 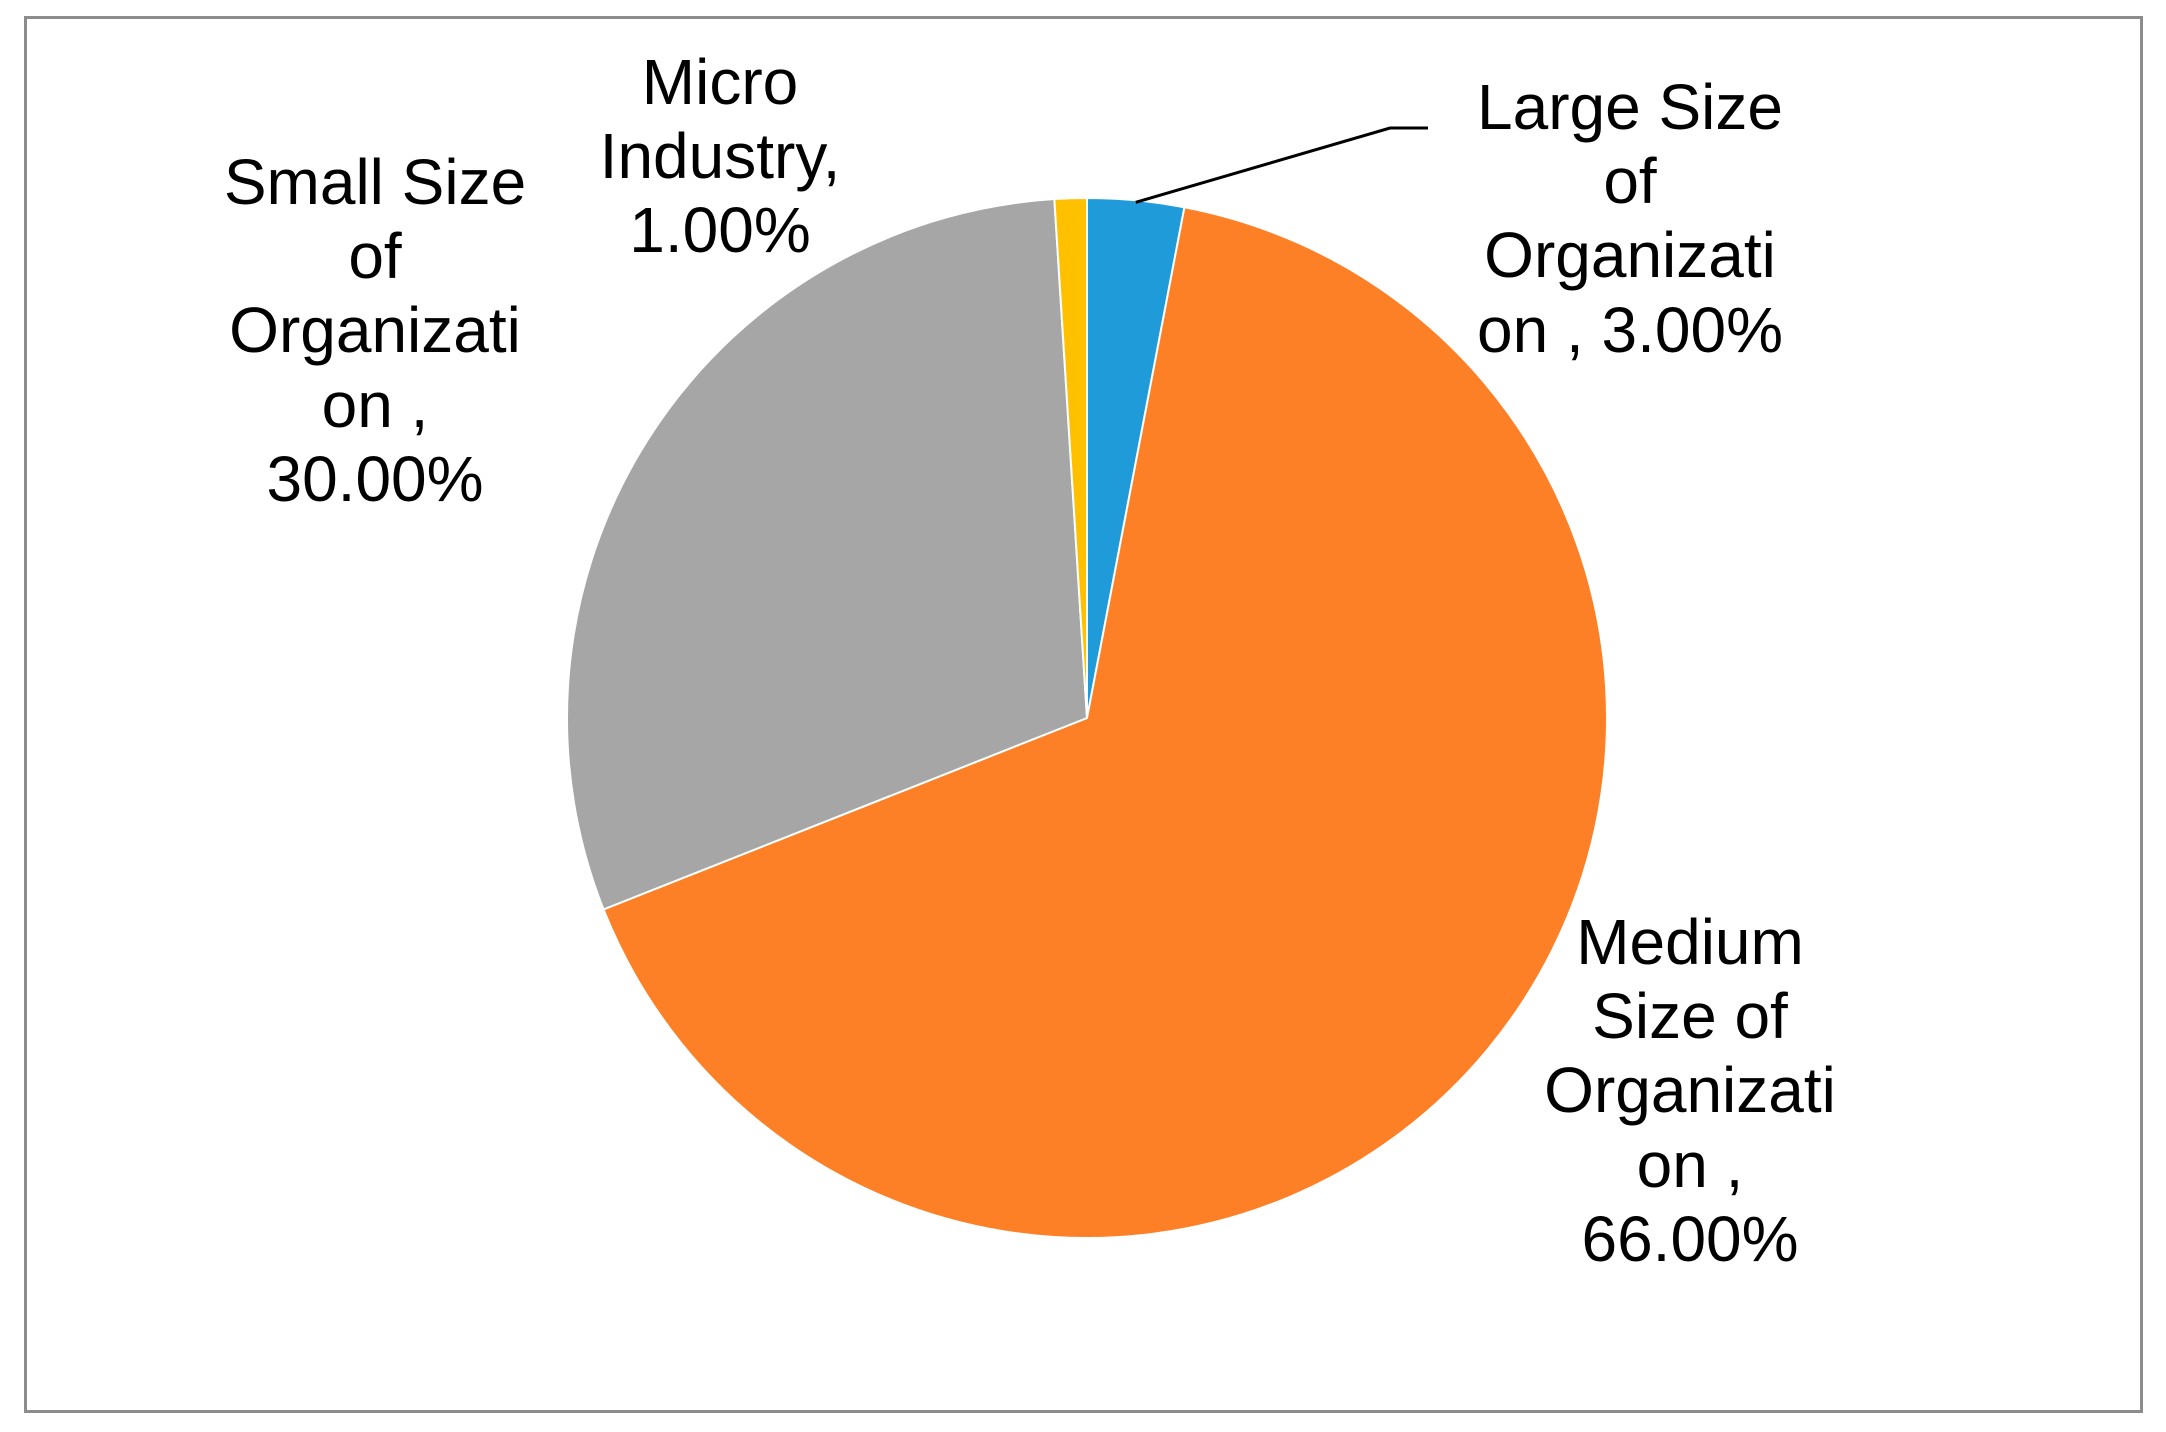 I want to click on slice-label-large: Large Size of Organizati on , 3.00%, so click(x=1630, y=218).